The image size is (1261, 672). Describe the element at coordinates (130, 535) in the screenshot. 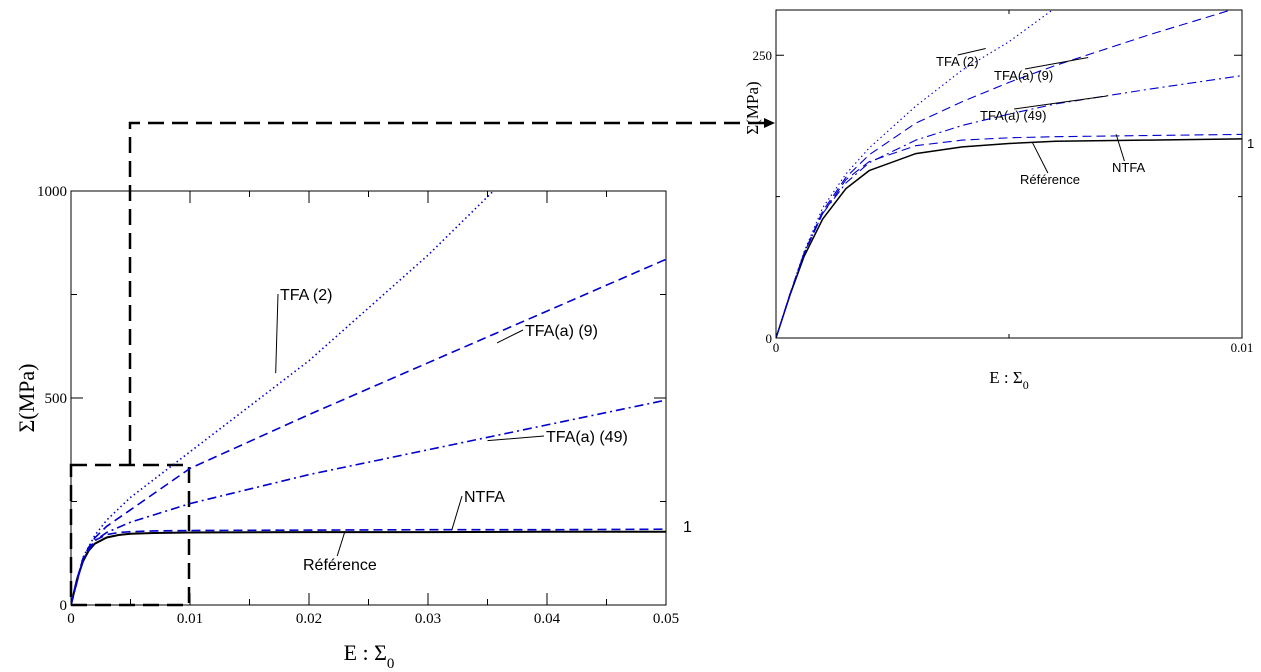

I see `zoom-box` at that location.